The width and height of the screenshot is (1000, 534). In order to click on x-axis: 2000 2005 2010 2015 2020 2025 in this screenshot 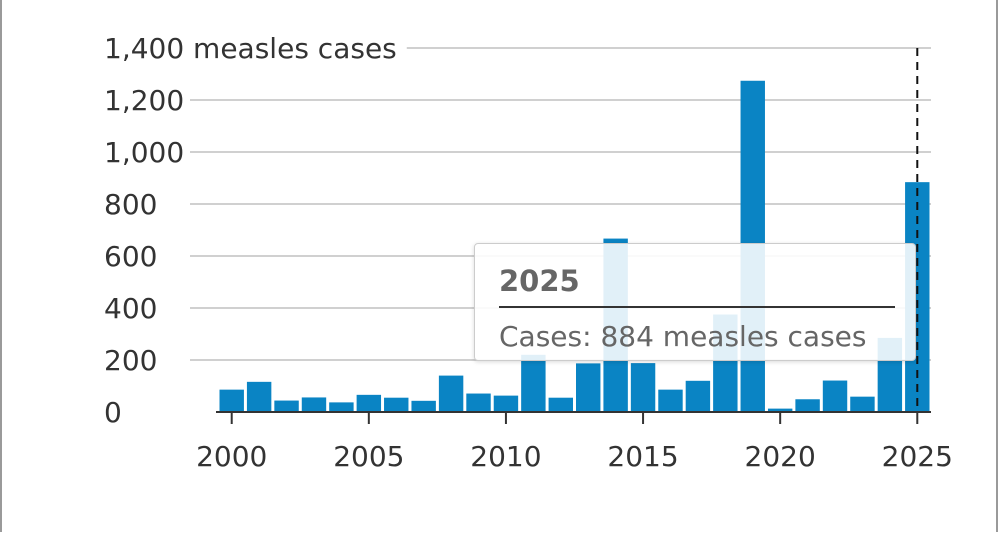, I will do `click(574, 442)`.